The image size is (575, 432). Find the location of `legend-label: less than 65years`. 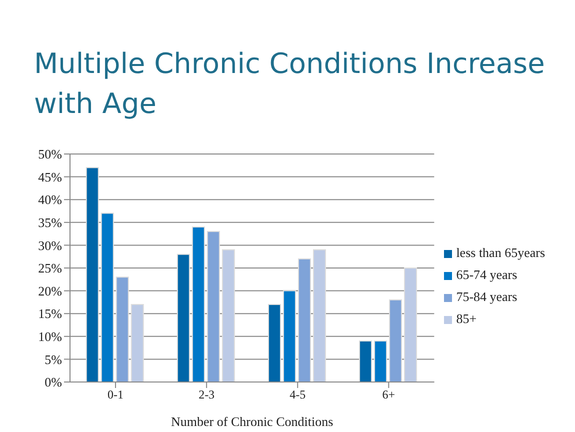

legend-label: less than 65years is located at coordinates (500, 252).